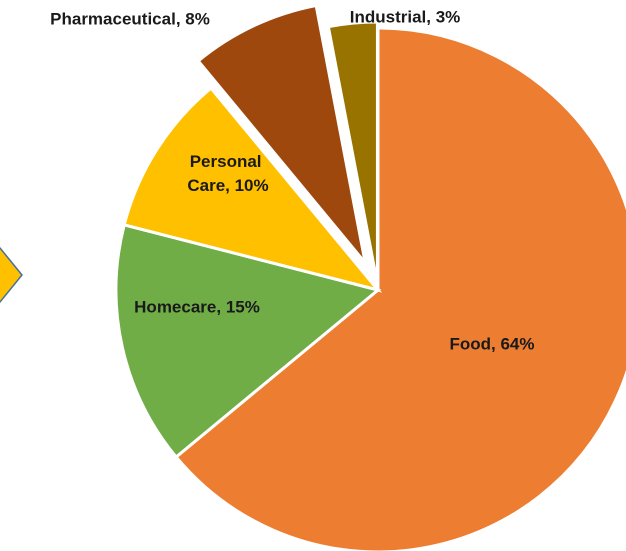 This screenshot has width=626, height=551. Describe the element at coordinates (491, 343) in the screenshot. I see `data-label: Food, 64%` at that location.